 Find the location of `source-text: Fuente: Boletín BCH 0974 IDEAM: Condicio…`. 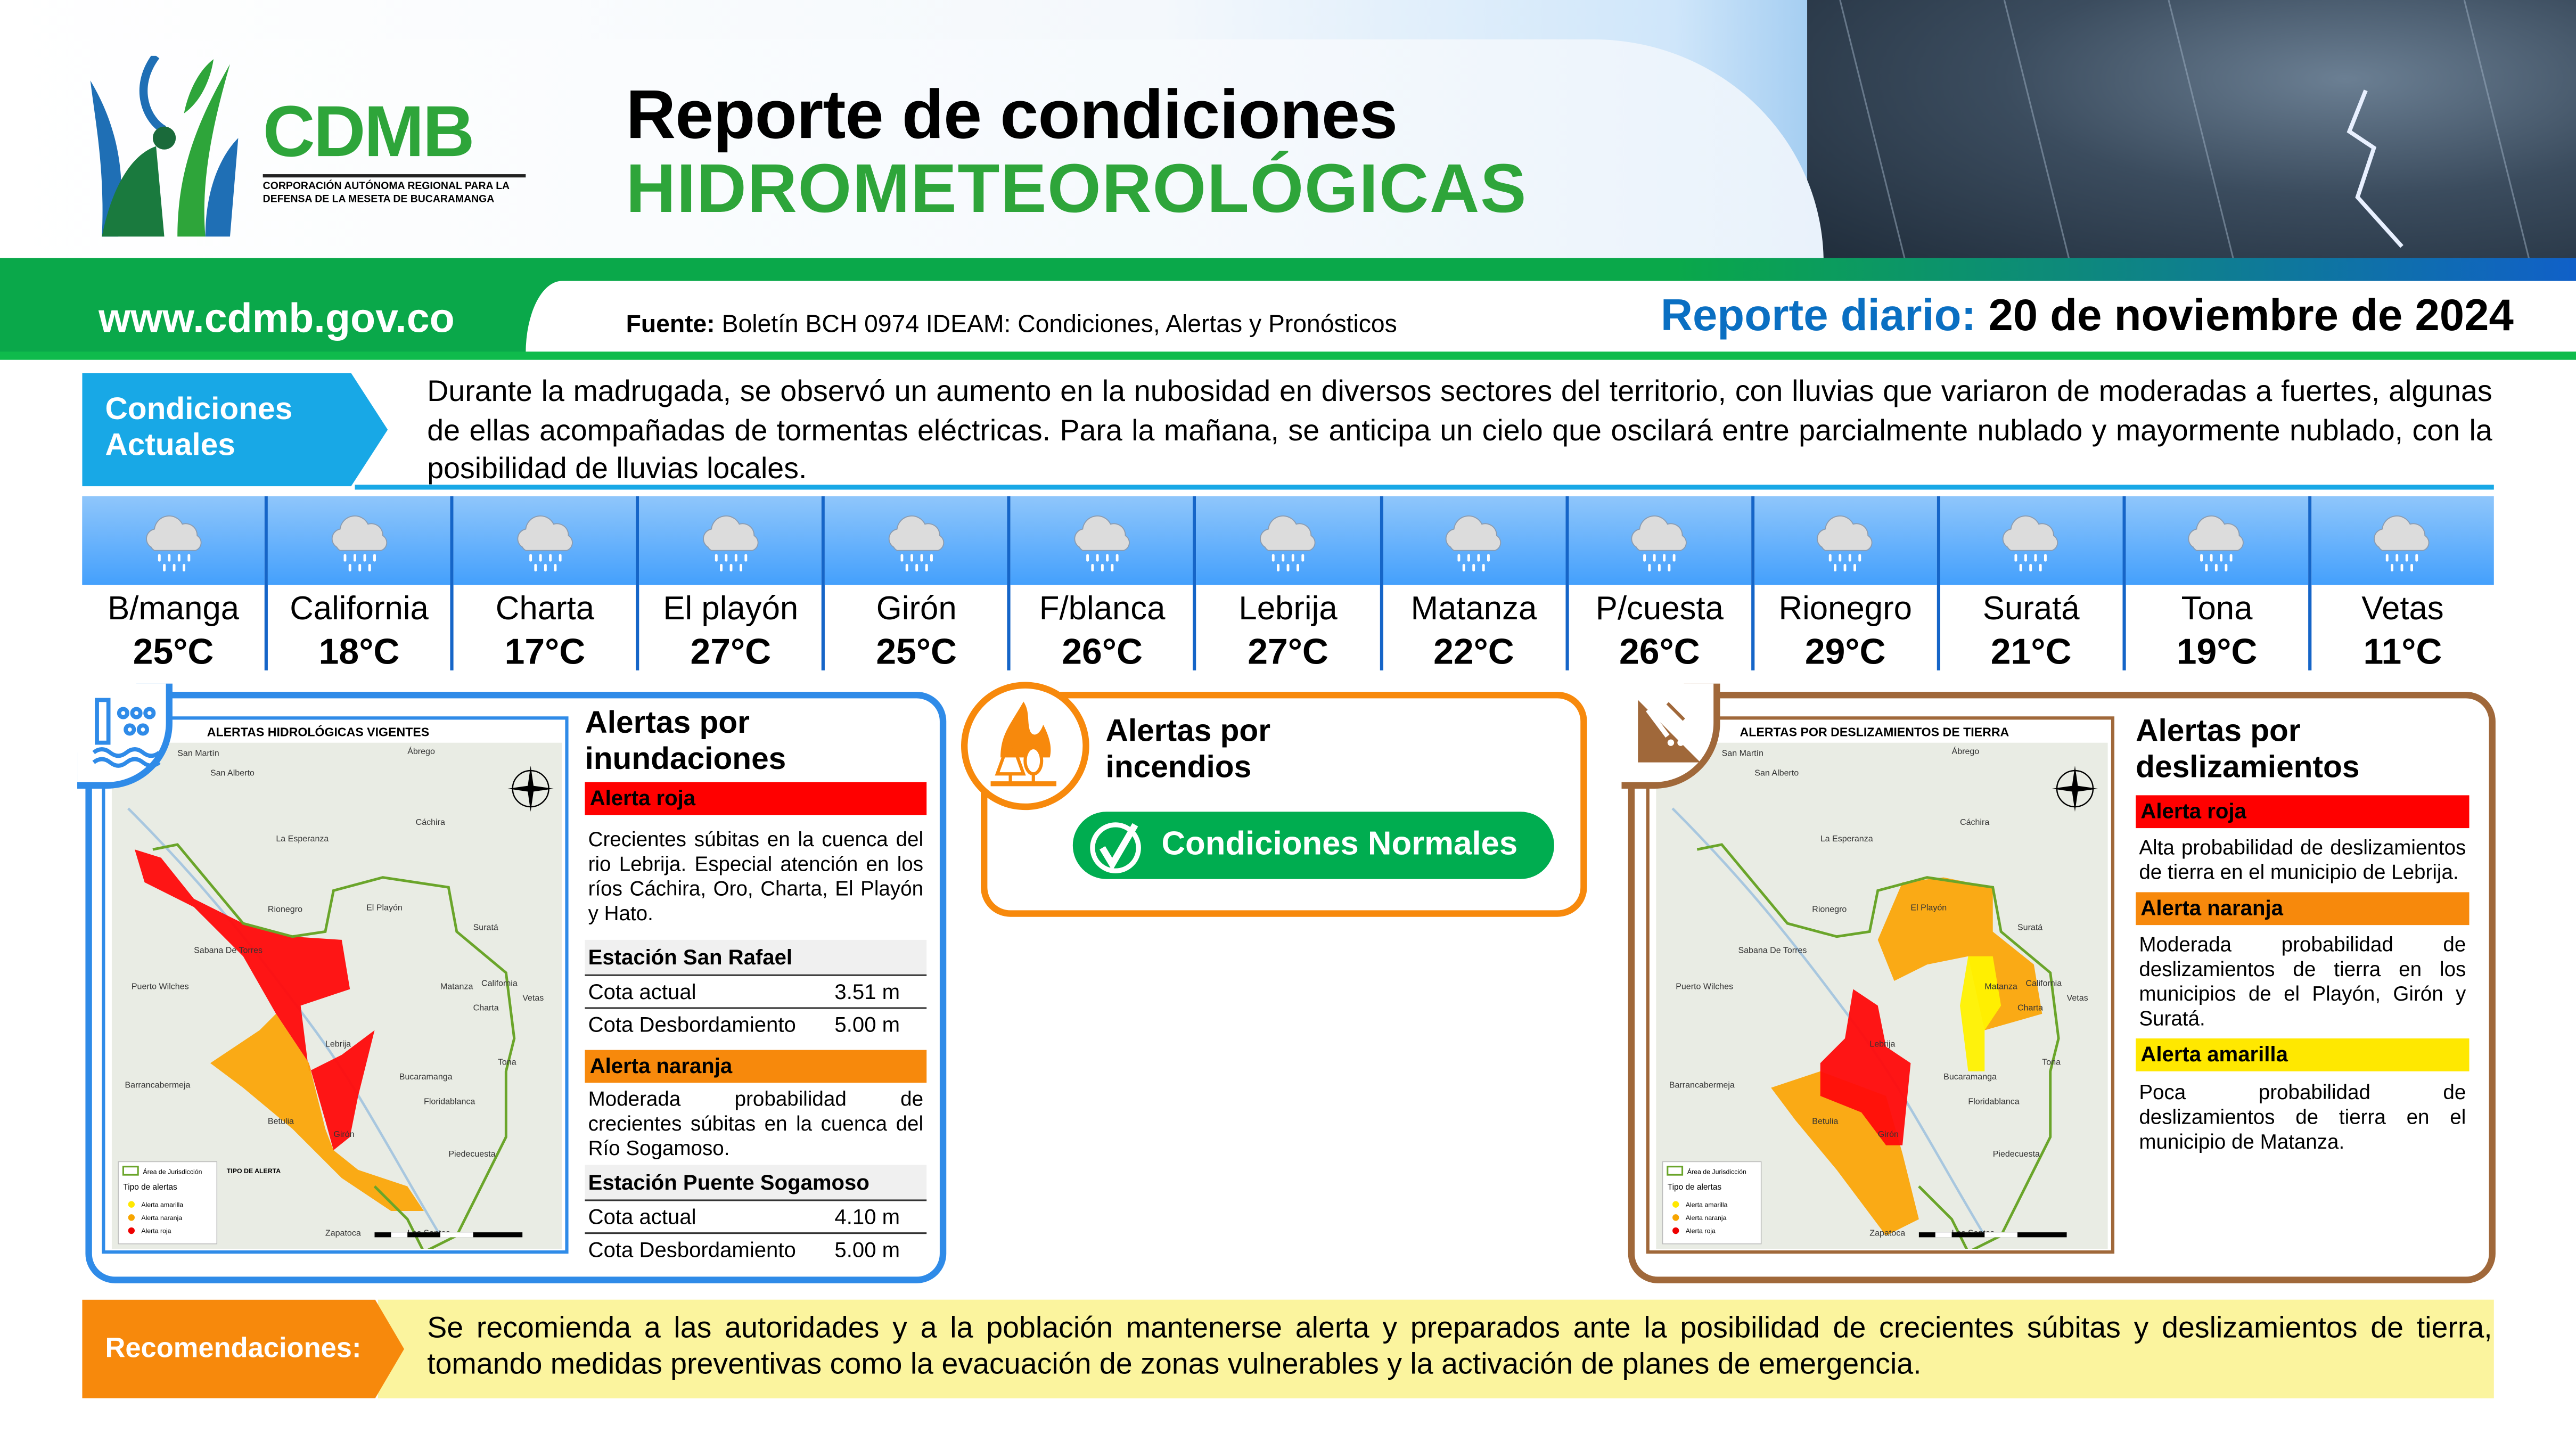

source-text: Fuente: Boletín BCH 0974 IDEAM: Condicio… is located at coordinates (1011, 324).